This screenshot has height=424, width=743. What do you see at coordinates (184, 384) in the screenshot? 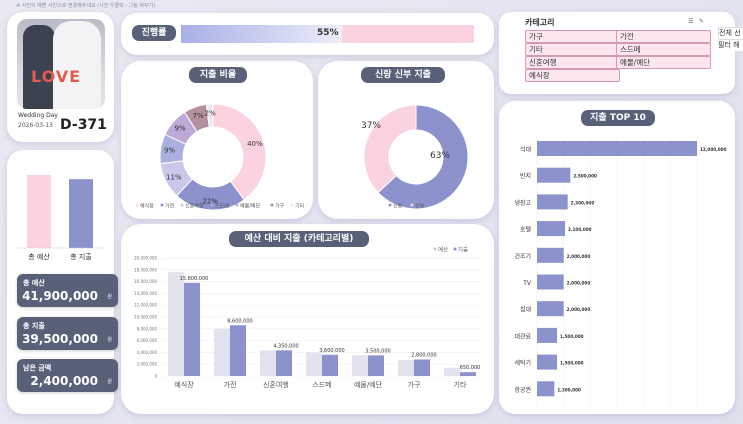
I see `x-tick-label: 예식장` at bounding box center [184, 384].